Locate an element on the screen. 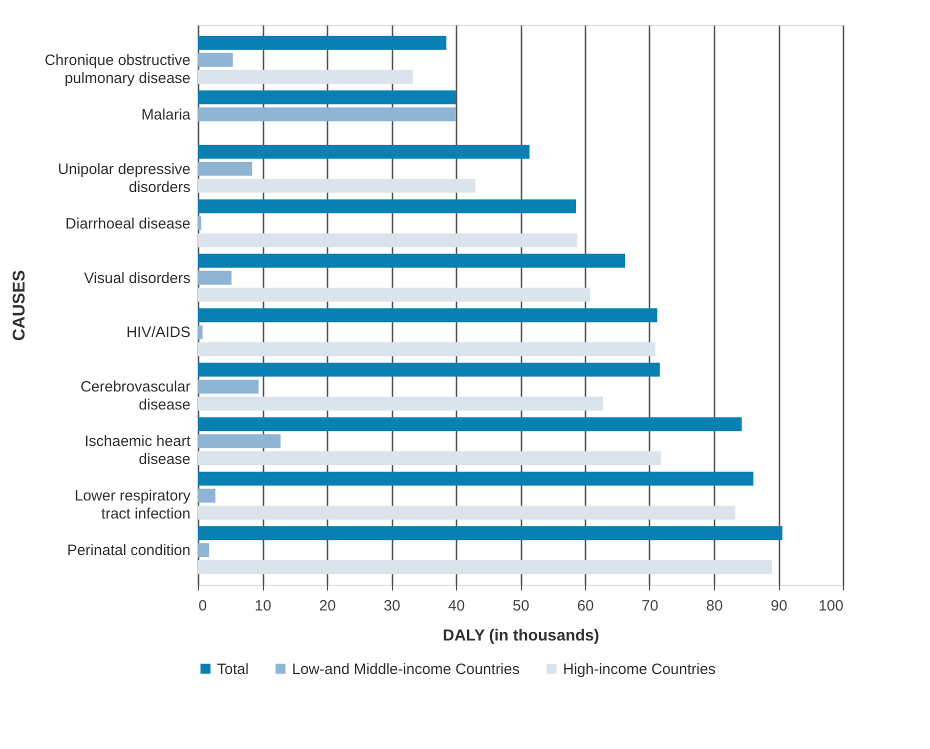  y-tick-label: Malaria is located at coordinates (166, 115).